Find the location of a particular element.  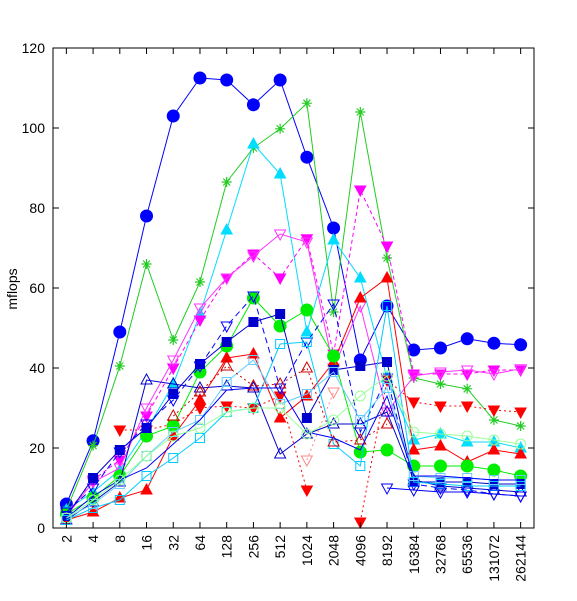

y-tick-label: 120 is located at coordinates (34, 48).